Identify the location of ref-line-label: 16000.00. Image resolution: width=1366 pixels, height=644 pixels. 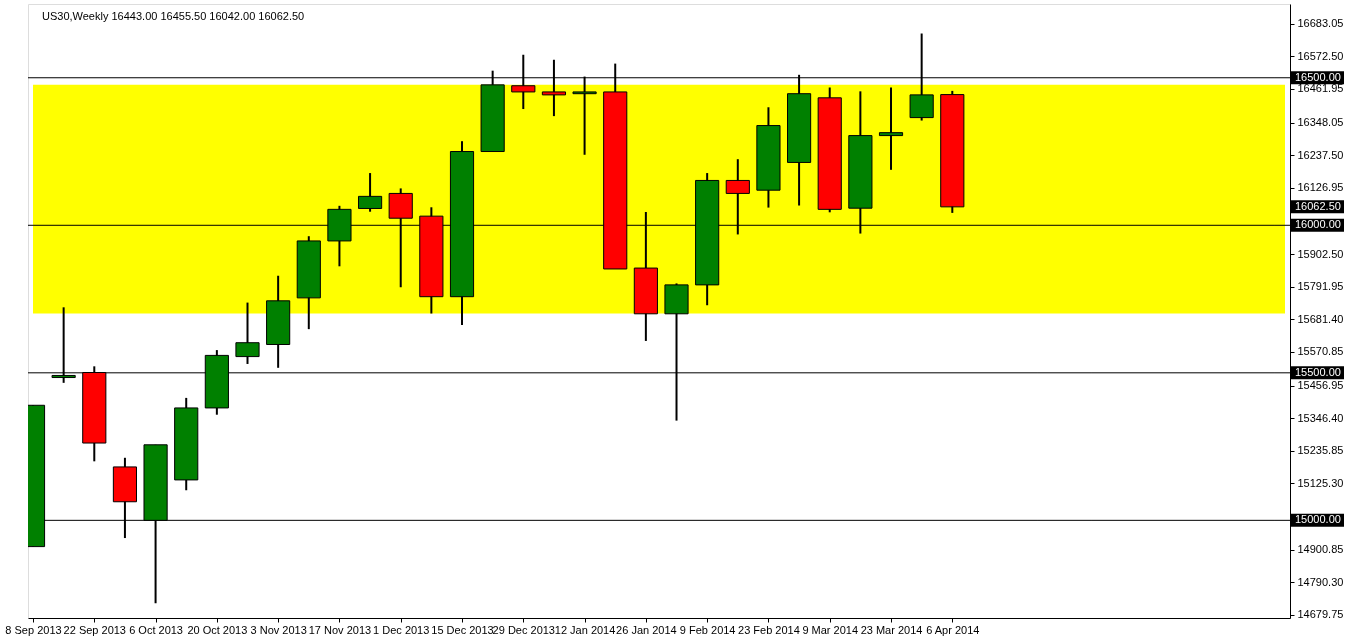
(1318, 224).